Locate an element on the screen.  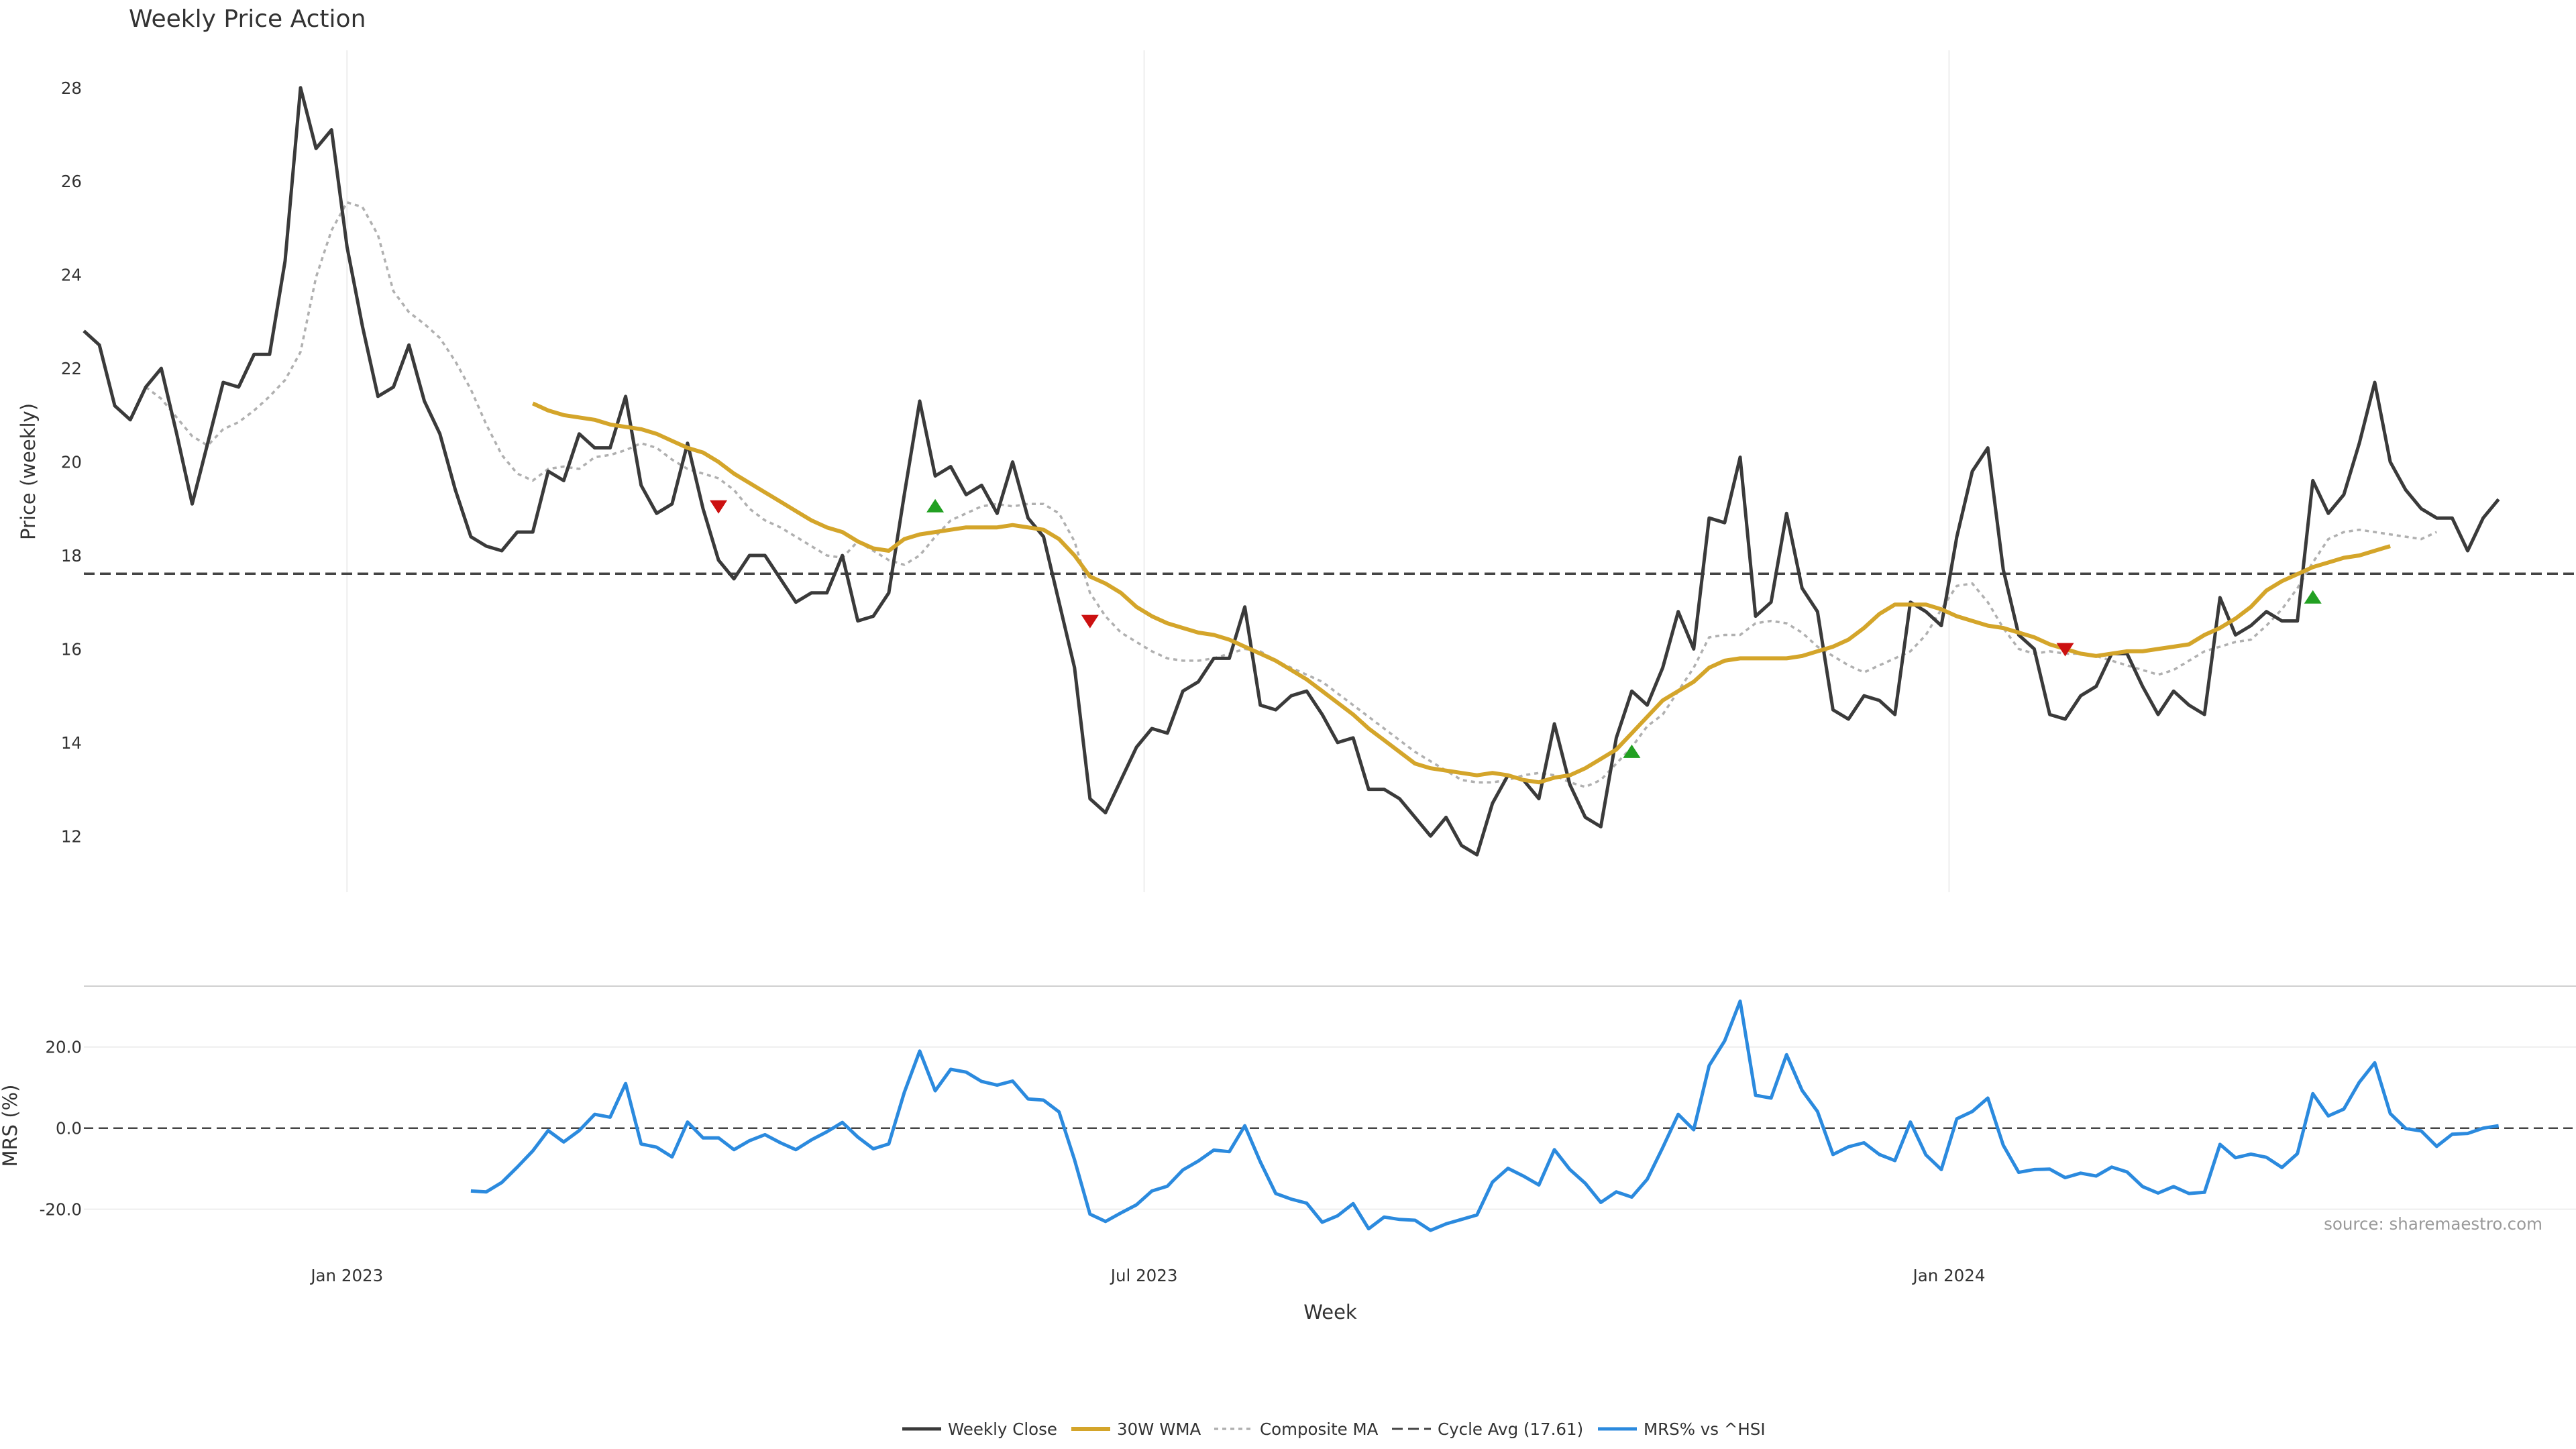
signal-markers is located at coordinates (1516, 628).